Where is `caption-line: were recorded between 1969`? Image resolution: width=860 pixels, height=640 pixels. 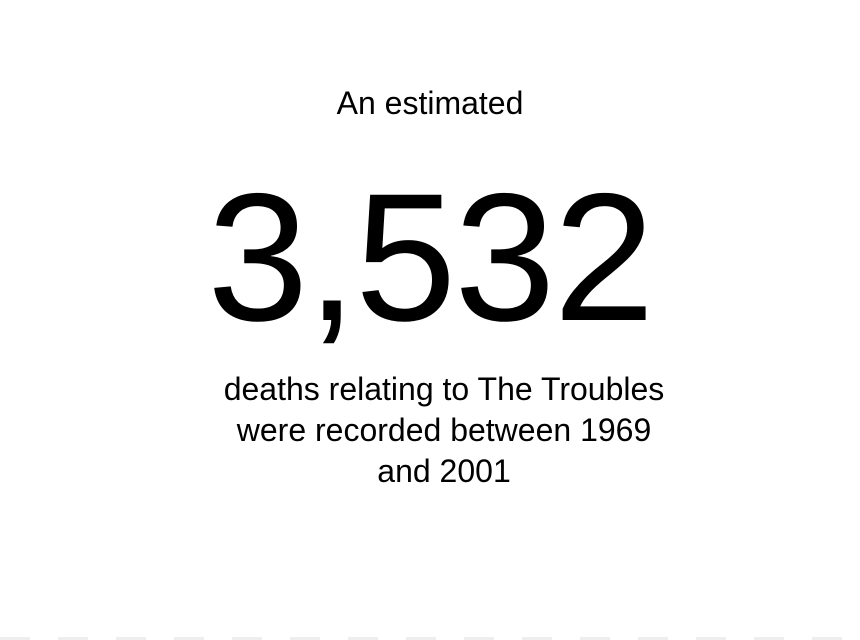
caption-line: were recorded between 1969 is located at coordinates (444, 430).